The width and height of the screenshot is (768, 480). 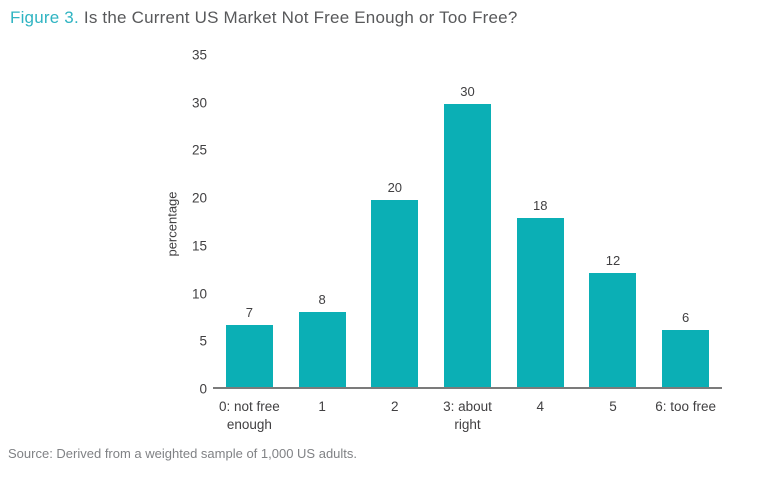 I want to click on x-tick-label: 1, so click(x=322, y=415).